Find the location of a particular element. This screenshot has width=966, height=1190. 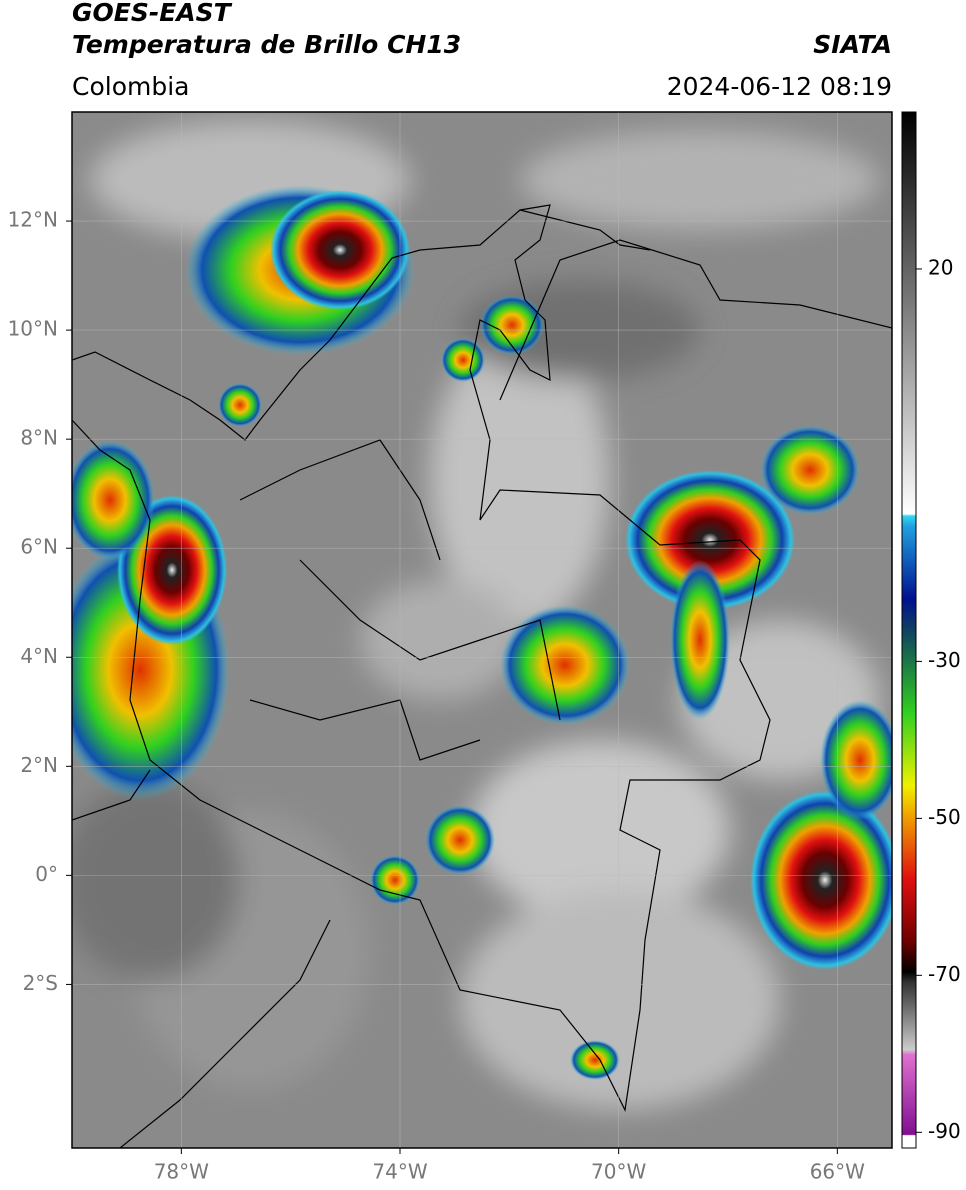

y-tick-label: 2°N is located at coordinates (39, 765).